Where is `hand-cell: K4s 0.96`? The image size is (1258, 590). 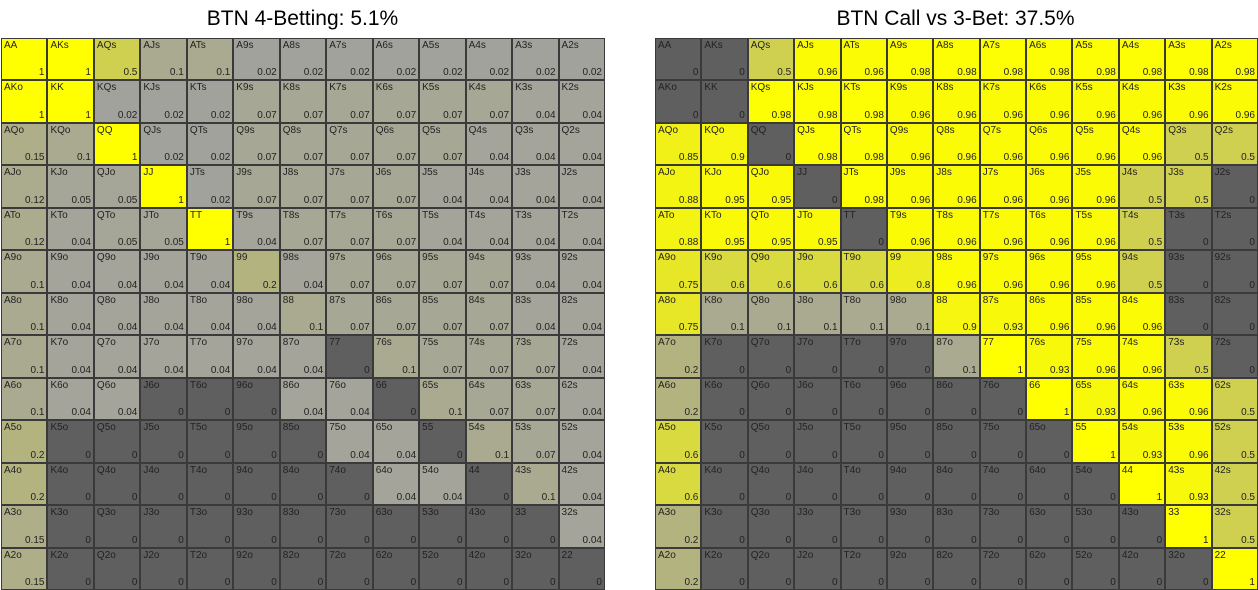 hand-cell: K4s 0.96 is located at coordinates (1142, 101).